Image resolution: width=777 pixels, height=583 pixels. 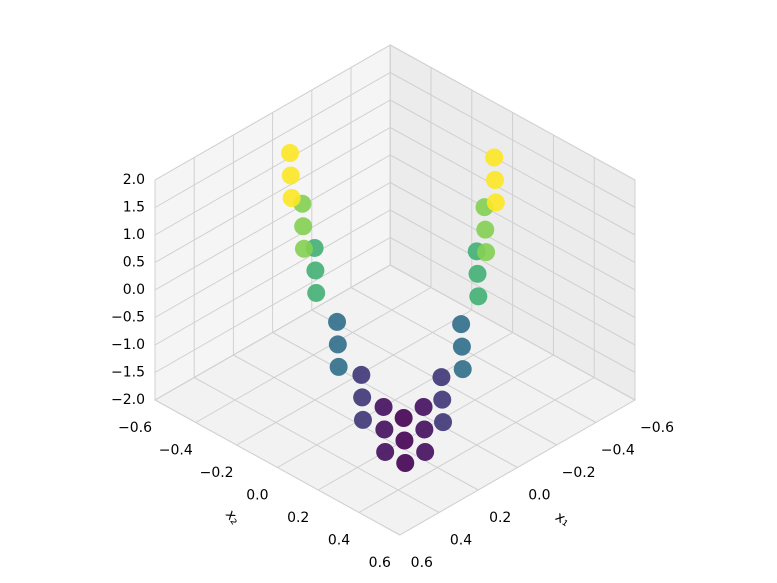 What do you see at coordinates (128, 373) in the screenshot?
I see `z-tick-label: −1.5` at bounding box center [128, 373].